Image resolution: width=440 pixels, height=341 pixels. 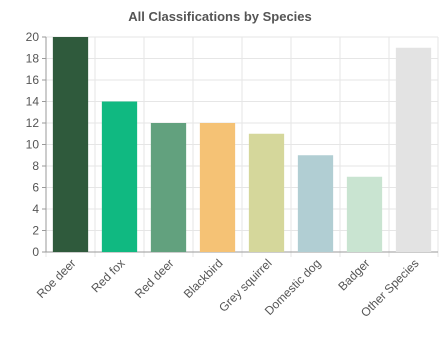 I want to click on x-tick-label: Badger, so click(x=353, y=274).